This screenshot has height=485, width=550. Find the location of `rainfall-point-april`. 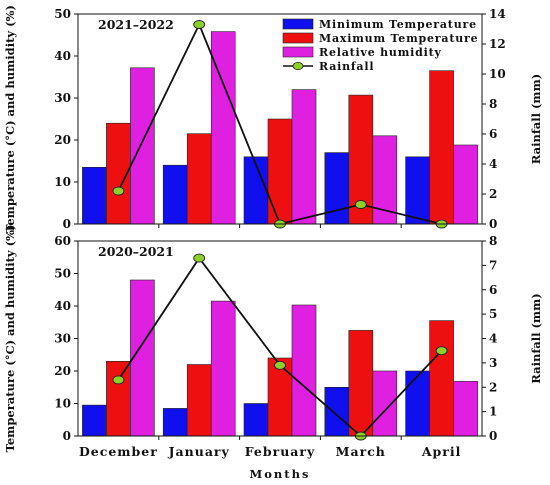

rainfall-point-april is located at coordinates (441, 351).